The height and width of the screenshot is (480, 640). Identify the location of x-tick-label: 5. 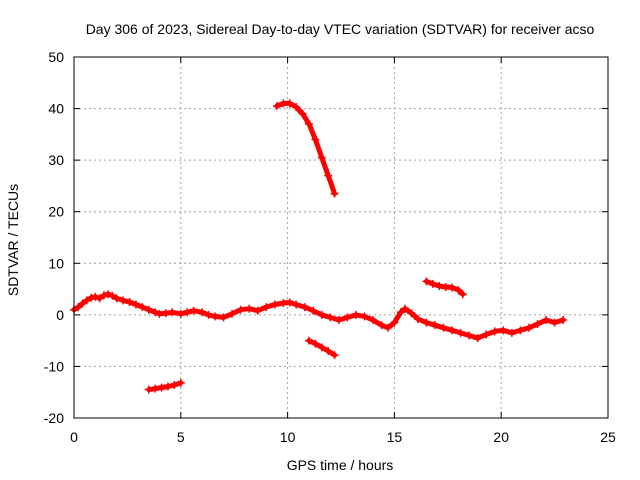
(181, 437).